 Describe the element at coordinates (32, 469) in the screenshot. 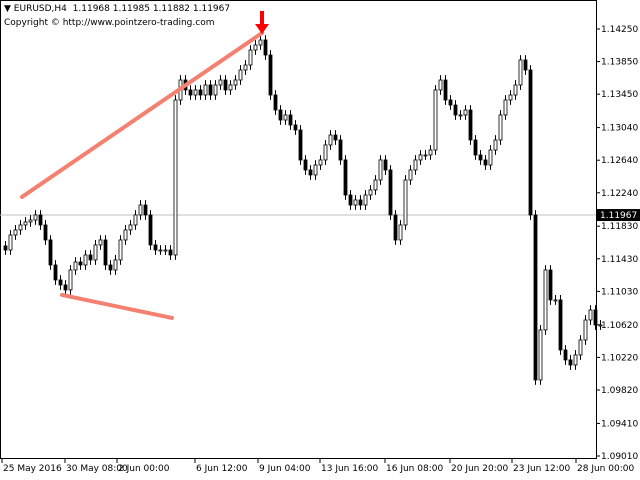

I see `x-tick-label: 25 May 2016` at that location.